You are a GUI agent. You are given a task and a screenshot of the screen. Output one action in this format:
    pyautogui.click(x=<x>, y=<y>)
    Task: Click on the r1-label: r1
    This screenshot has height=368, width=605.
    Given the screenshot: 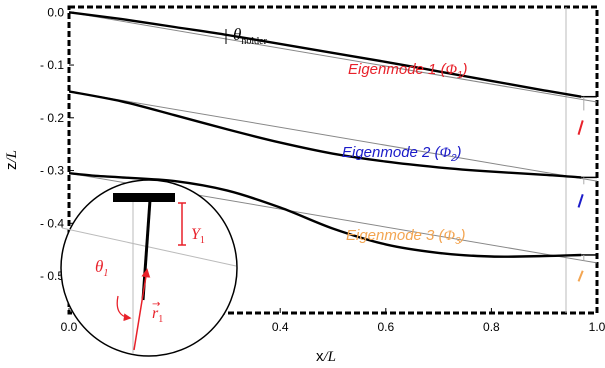 What is the action you would take?
    pyautogui.click(x=157, y=315)
    